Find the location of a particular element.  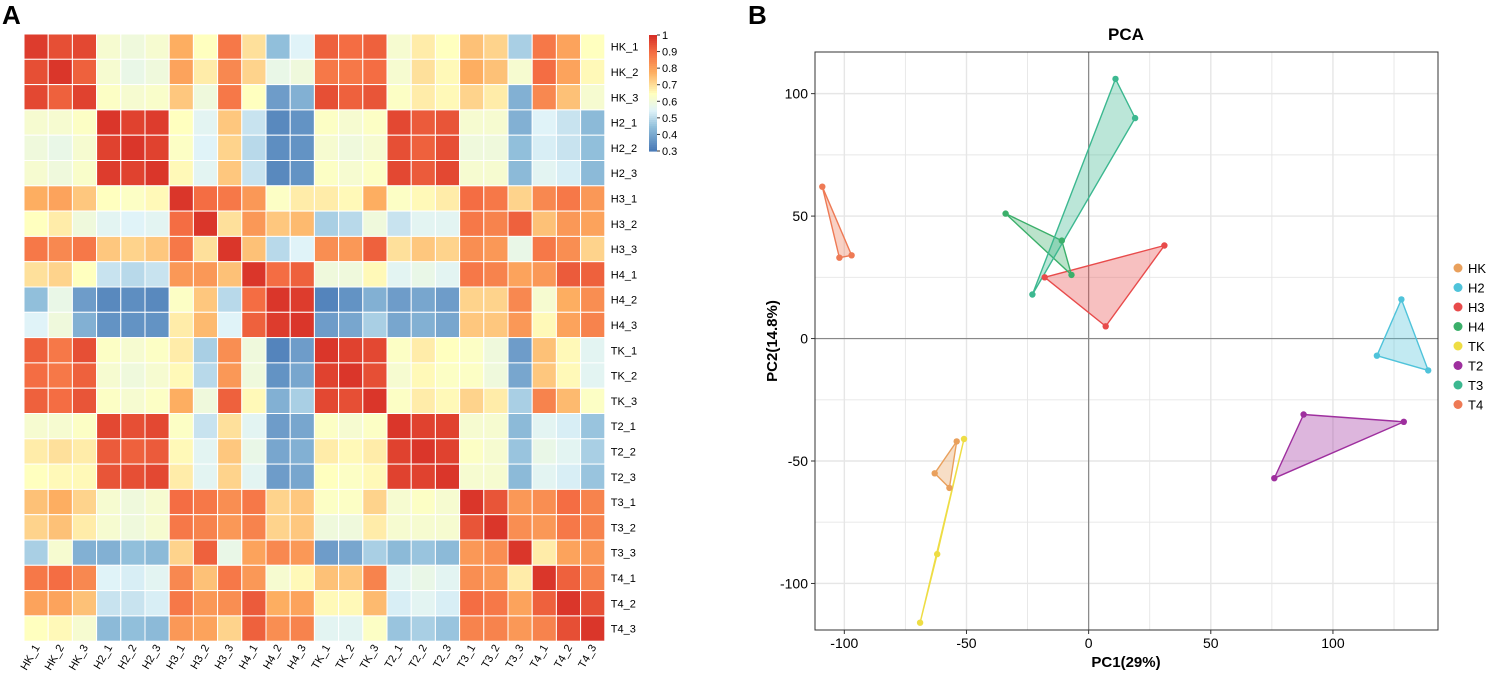

column-label: T3_2 is located at coordinates (491, 657).